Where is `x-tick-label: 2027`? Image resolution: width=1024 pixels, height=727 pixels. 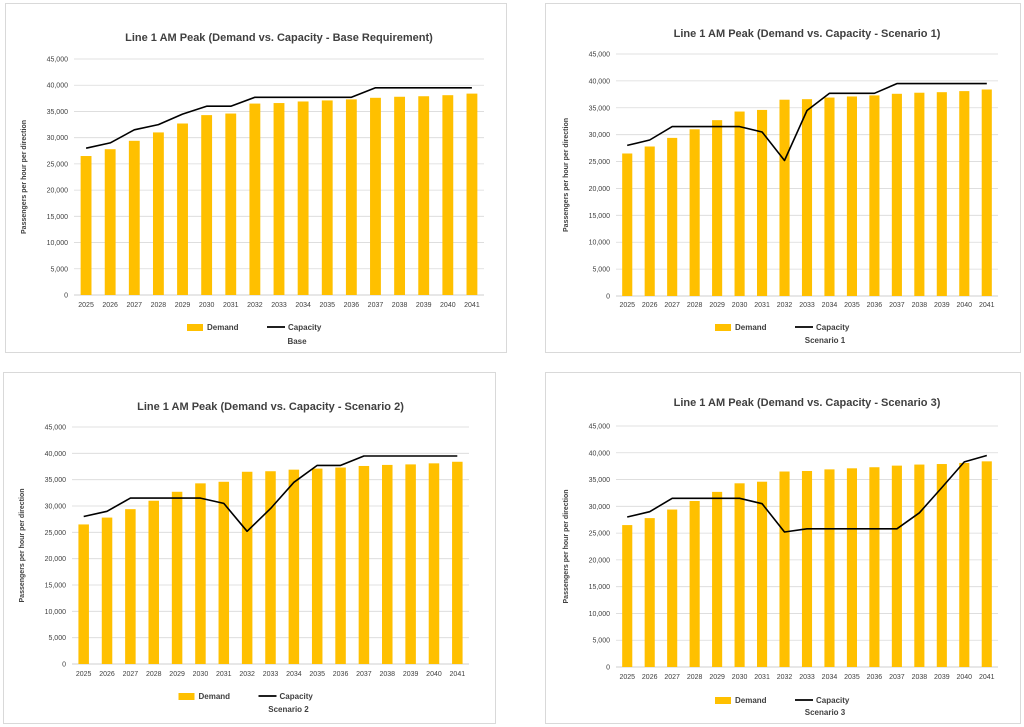
x-tick-label: 2027 is located at coordinates (135, 305).